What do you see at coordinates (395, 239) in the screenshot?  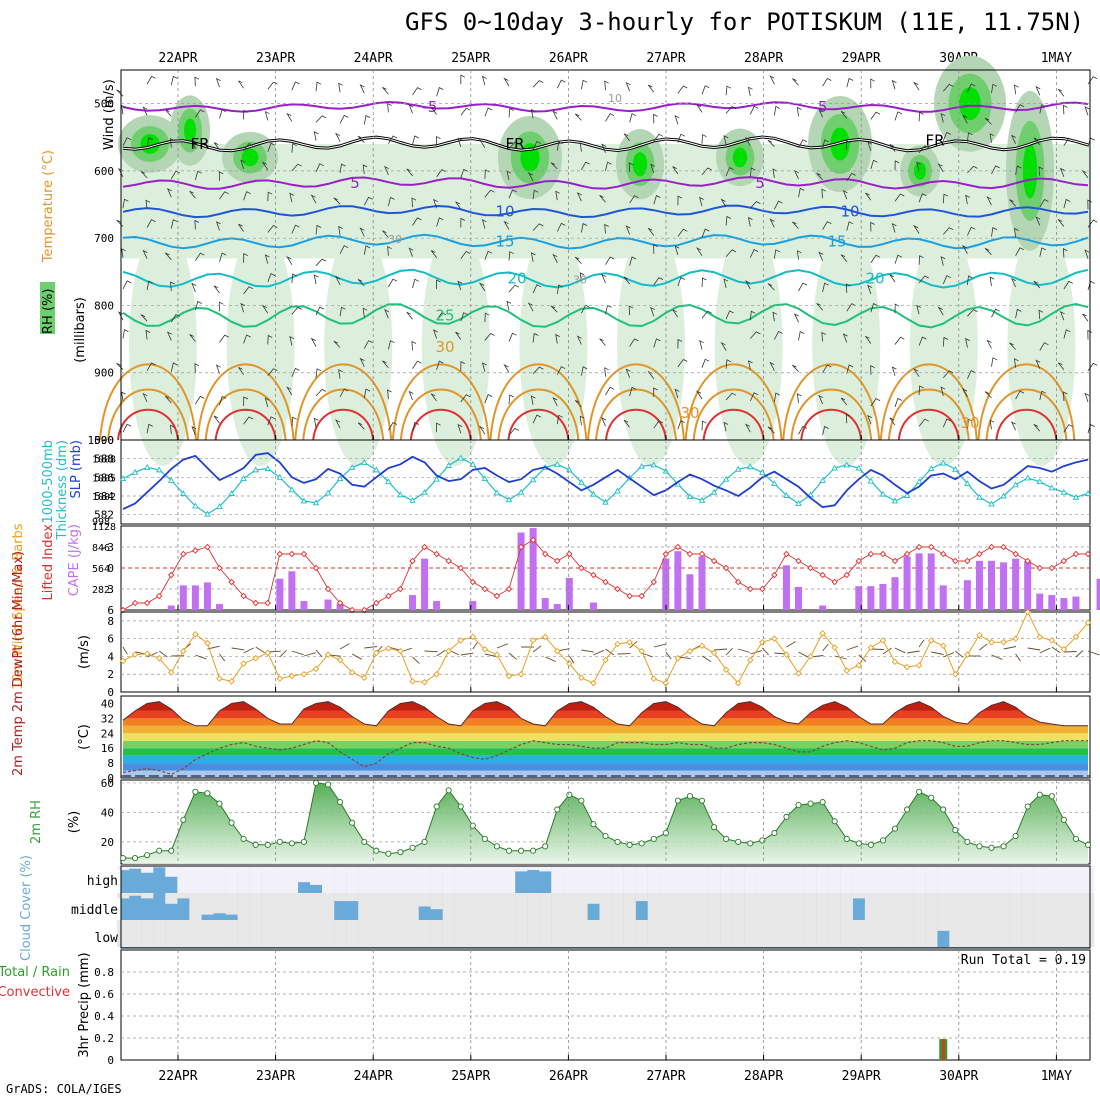 I see `contour-label: 30` at bounding box center [395, 239].